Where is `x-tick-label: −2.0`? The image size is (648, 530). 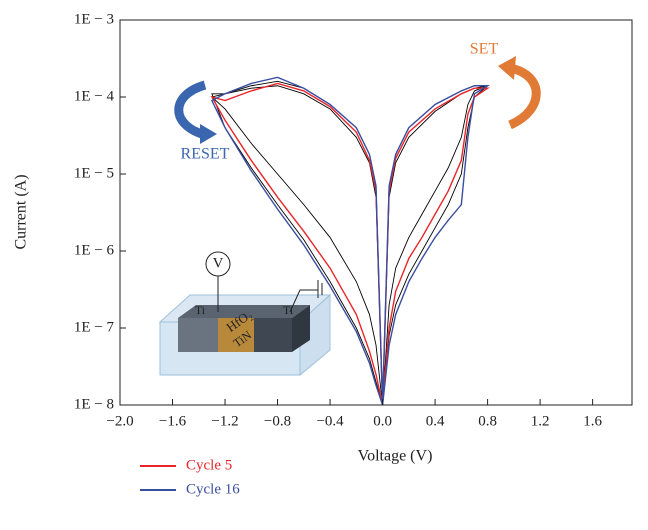 x-tick-label: −2.0 is located at coordinates (119, 421).